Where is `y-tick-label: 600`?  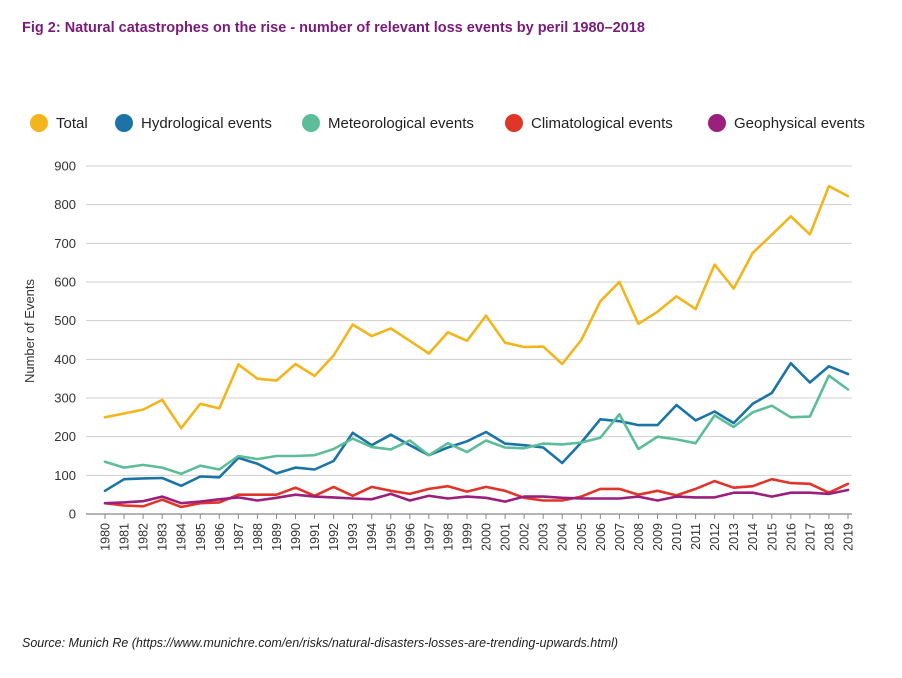 y-tick-label: 600 is located at coordinates (65, 282).